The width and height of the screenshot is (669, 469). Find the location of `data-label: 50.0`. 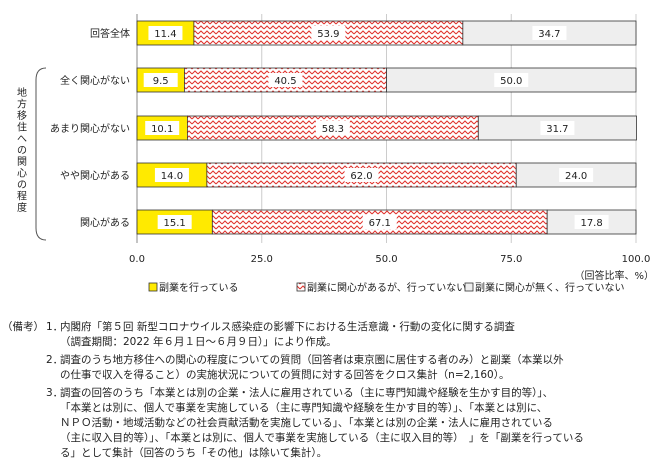

data-label: 50.0 is located at coordinates (511, 81).